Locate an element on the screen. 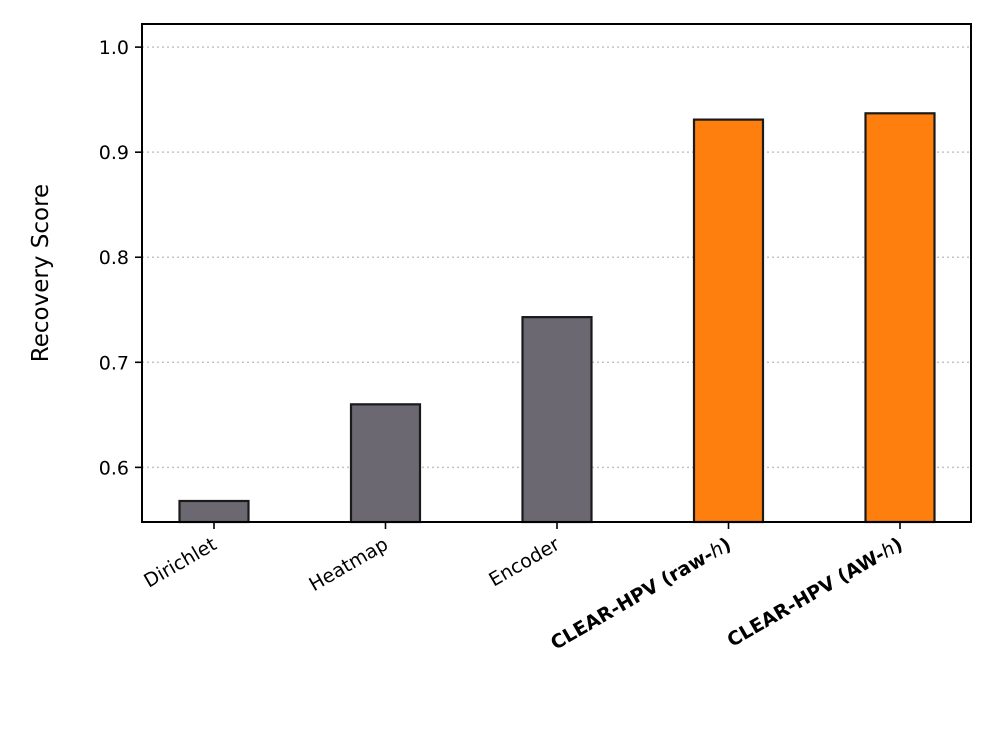 The image size is (997, 752). y-tick-label: 0.8 is located at coordinates (114, 258).